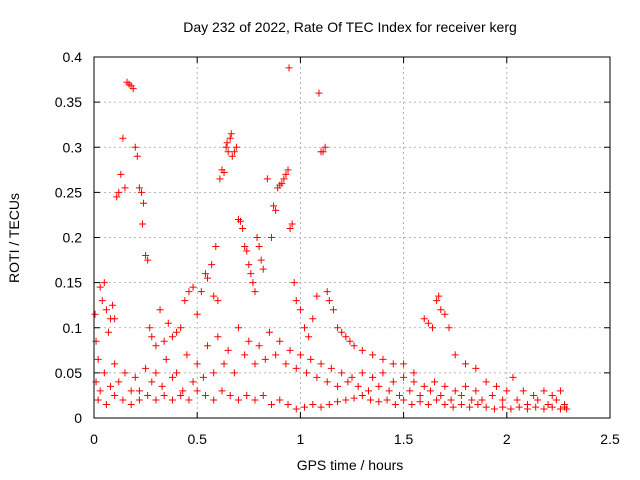 The width and height of the screenshot is (640, 480). Describe the element at coordinates (404, 439) in the screenshot. I see `x-tick-label: 1.5` at that location.